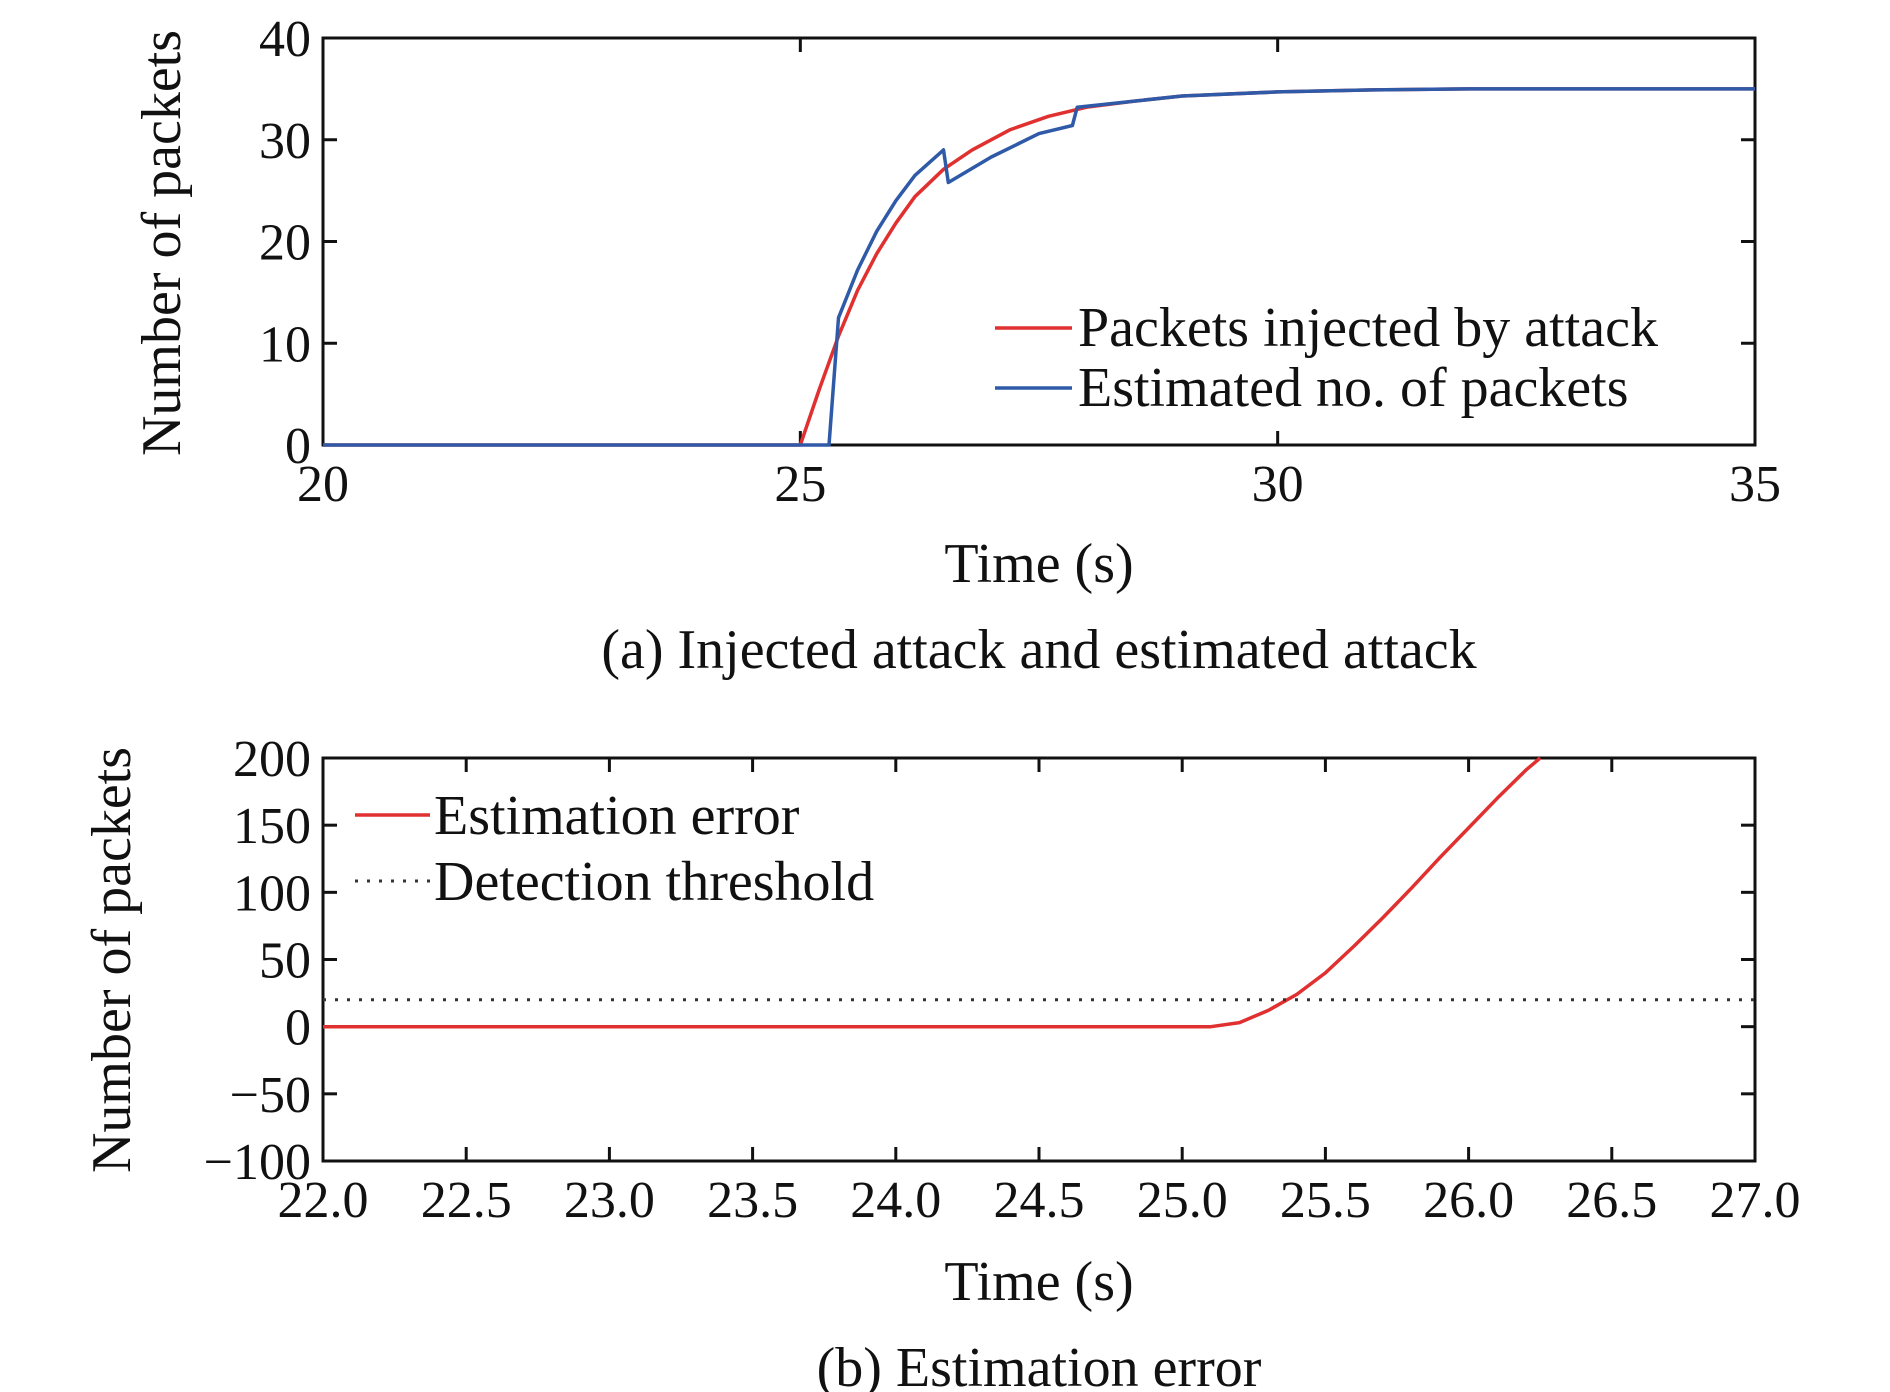 Image resolution: width=1890 pixels, height=1392 pixels. I want to click on lines-b, so click(1039, 892).